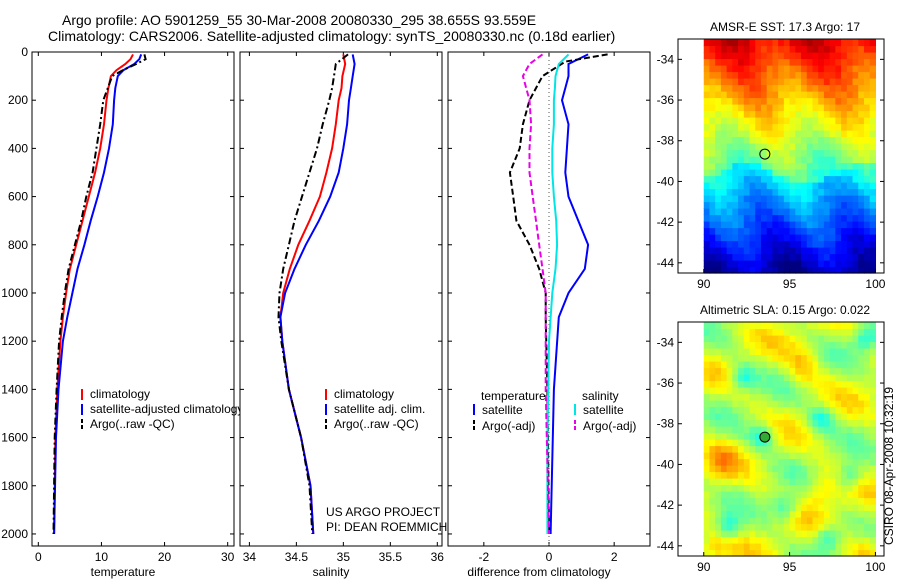 Image resolution: width=900 pixels, height=580 pixels. What do you see at coordinates (666, 383) in the screenshot?
I see `y-tick-label: -36` at bounding box center [666, 383].